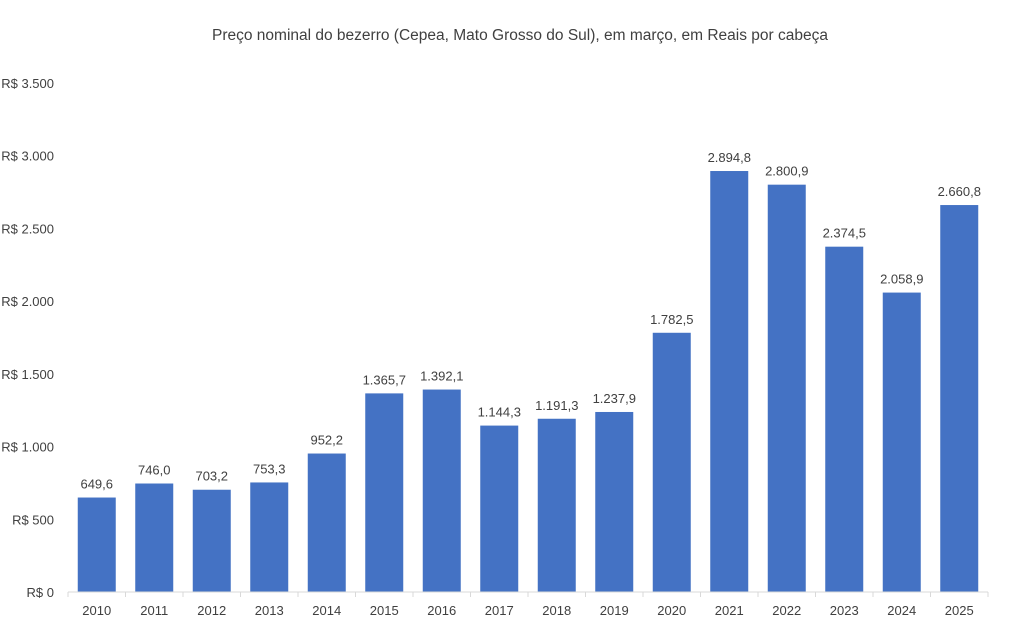 The height and width of the screenshot is (634, 1012). Describe the element at coordinates (27, 83) in the screenshot. I see `y-tick-label: R$ 3.500` at that location.